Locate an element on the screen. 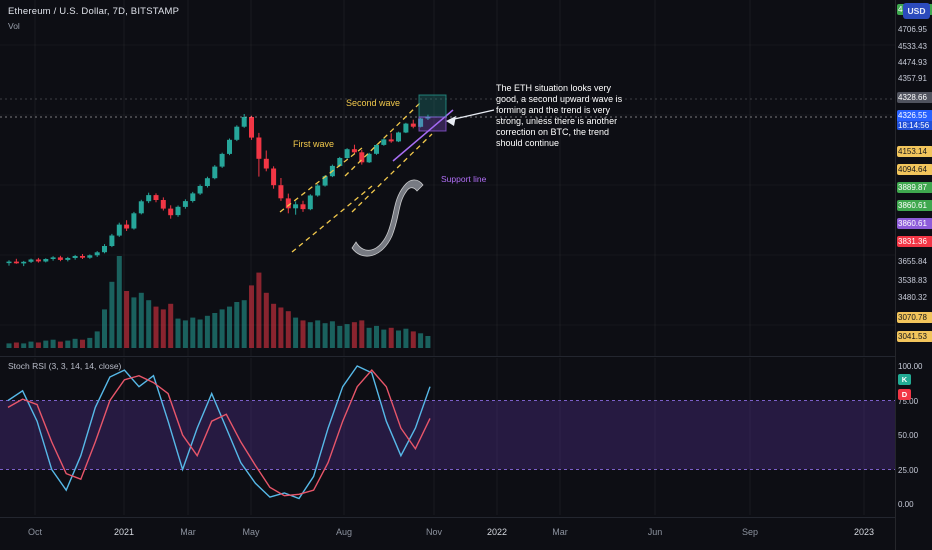 The image size is (932, 550). time-label: Sep is located at coordinates (750, 532).